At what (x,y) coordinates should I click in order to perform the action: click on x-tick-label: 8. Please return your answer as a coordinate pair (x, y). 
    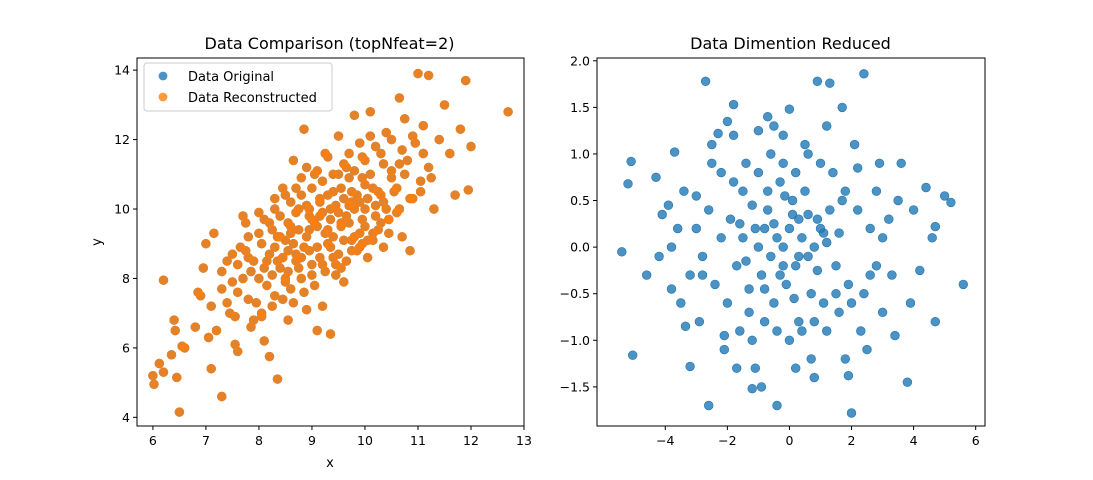
    Looking at the image, I should click on (259, 440).